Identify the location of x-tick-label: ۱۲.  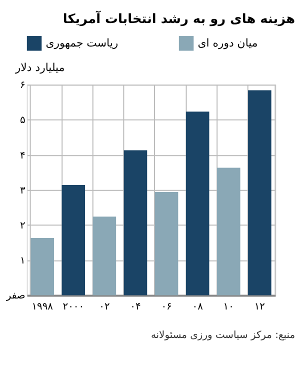
(260, 307).